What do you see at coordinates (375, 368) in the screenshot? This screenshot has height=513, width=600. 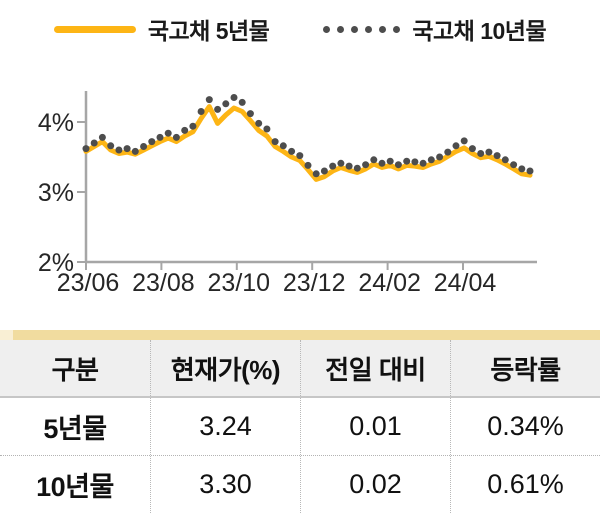 I see `header-change: 전일 대비` at bounding box center [375, 368].